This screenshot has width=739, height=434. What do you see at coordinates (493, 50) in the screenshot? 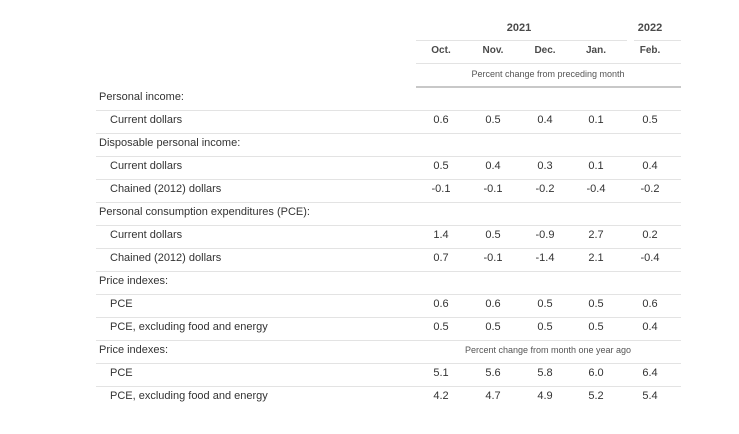
I see `month-header: Nov.` at bounding box center [493, 50].